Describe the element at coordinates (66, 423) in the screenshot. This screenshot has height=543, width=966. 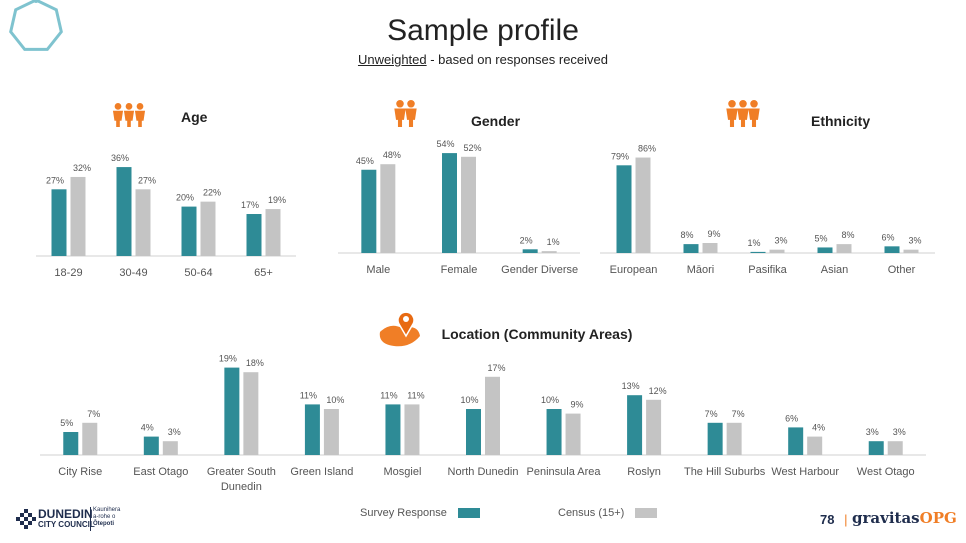
I see `data-label-survey-city-rise: 5%` at that location.